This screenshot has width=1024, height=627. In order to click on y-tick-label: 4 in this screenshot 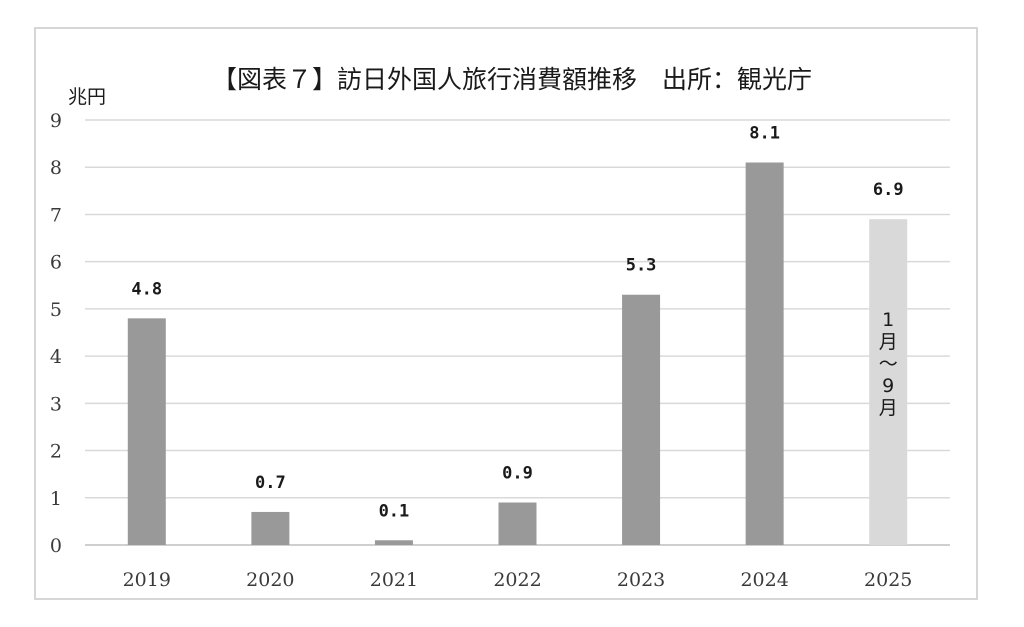, I will do `click(56, 357)`.